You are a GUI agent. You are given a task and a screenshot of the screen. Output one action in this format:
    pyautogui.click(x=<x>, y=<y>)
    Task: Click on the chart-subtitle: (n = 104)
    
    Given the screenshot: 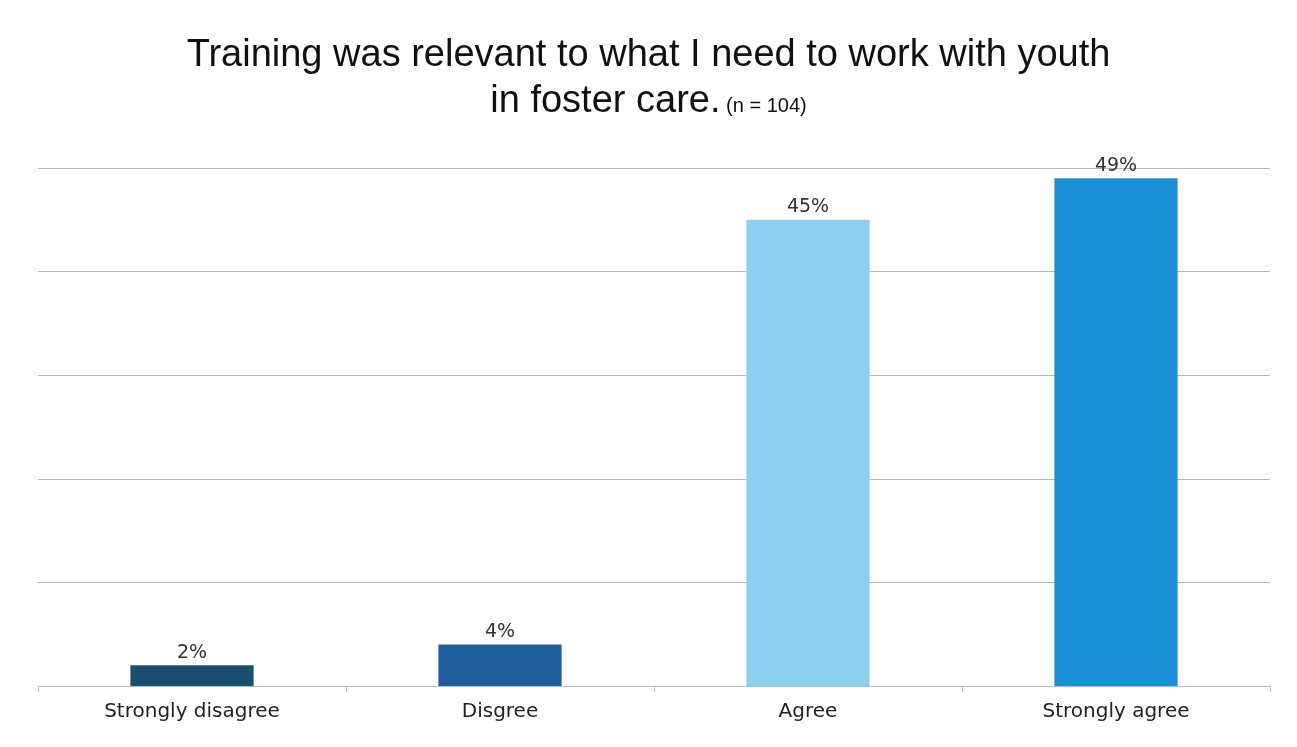 What is the action you would take?
    pyautogui.click(x=766, y=105)
    